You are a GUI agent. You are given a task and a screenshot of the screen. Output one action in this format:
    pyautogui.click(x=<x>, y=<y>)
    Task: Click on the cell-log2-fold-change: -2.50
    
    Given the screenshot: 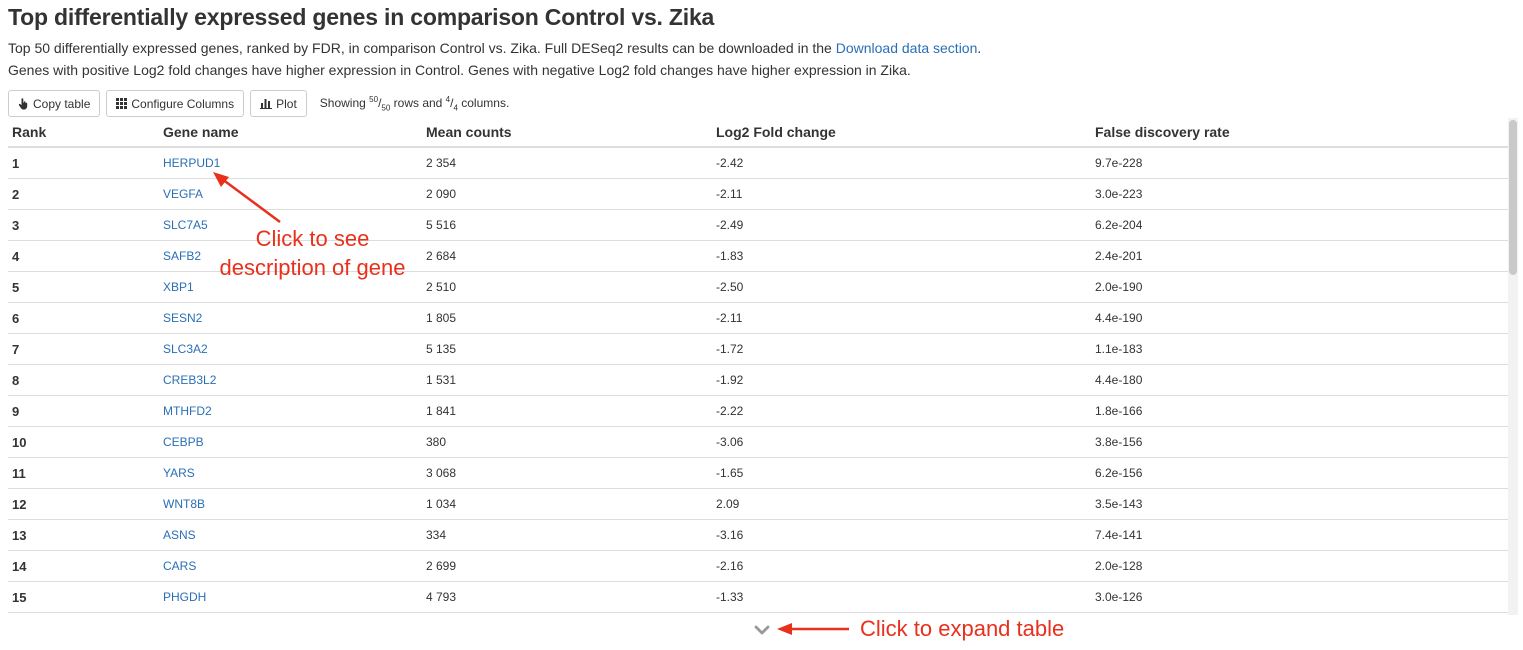 What is the action you would take?
    pyautogui.click(x=901, y=287)
    